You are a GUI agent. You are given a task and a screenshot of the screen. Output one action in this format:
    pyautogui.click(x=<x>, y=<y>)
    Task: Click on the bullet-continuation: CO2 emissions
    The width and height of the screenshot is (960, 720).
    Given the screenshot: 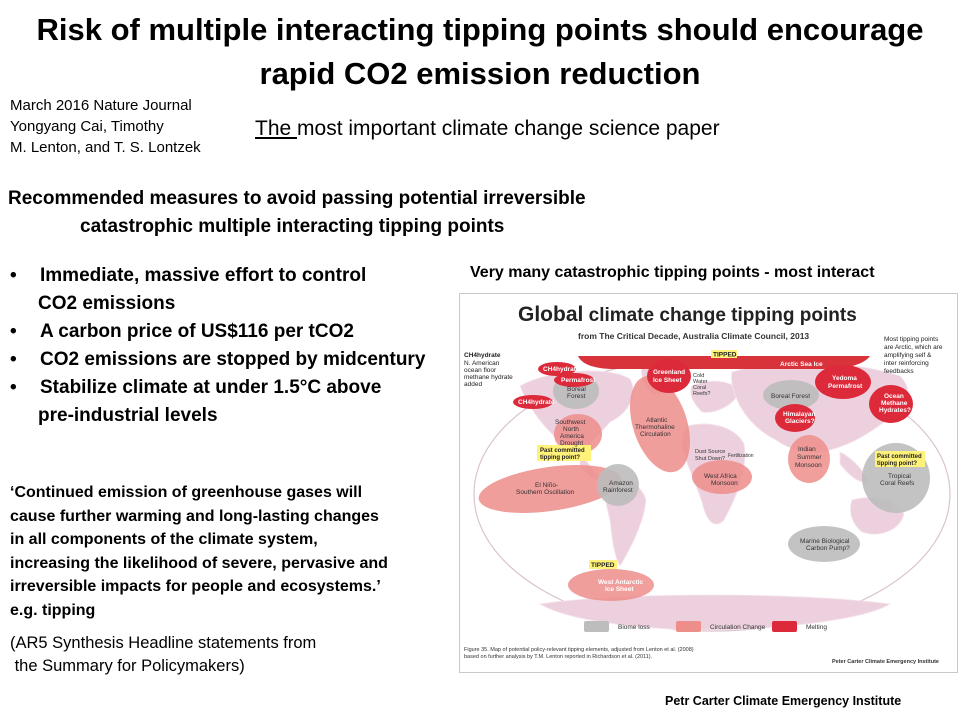 What is the action you would take?
    pyautogui.click(x=107, y=303)
    